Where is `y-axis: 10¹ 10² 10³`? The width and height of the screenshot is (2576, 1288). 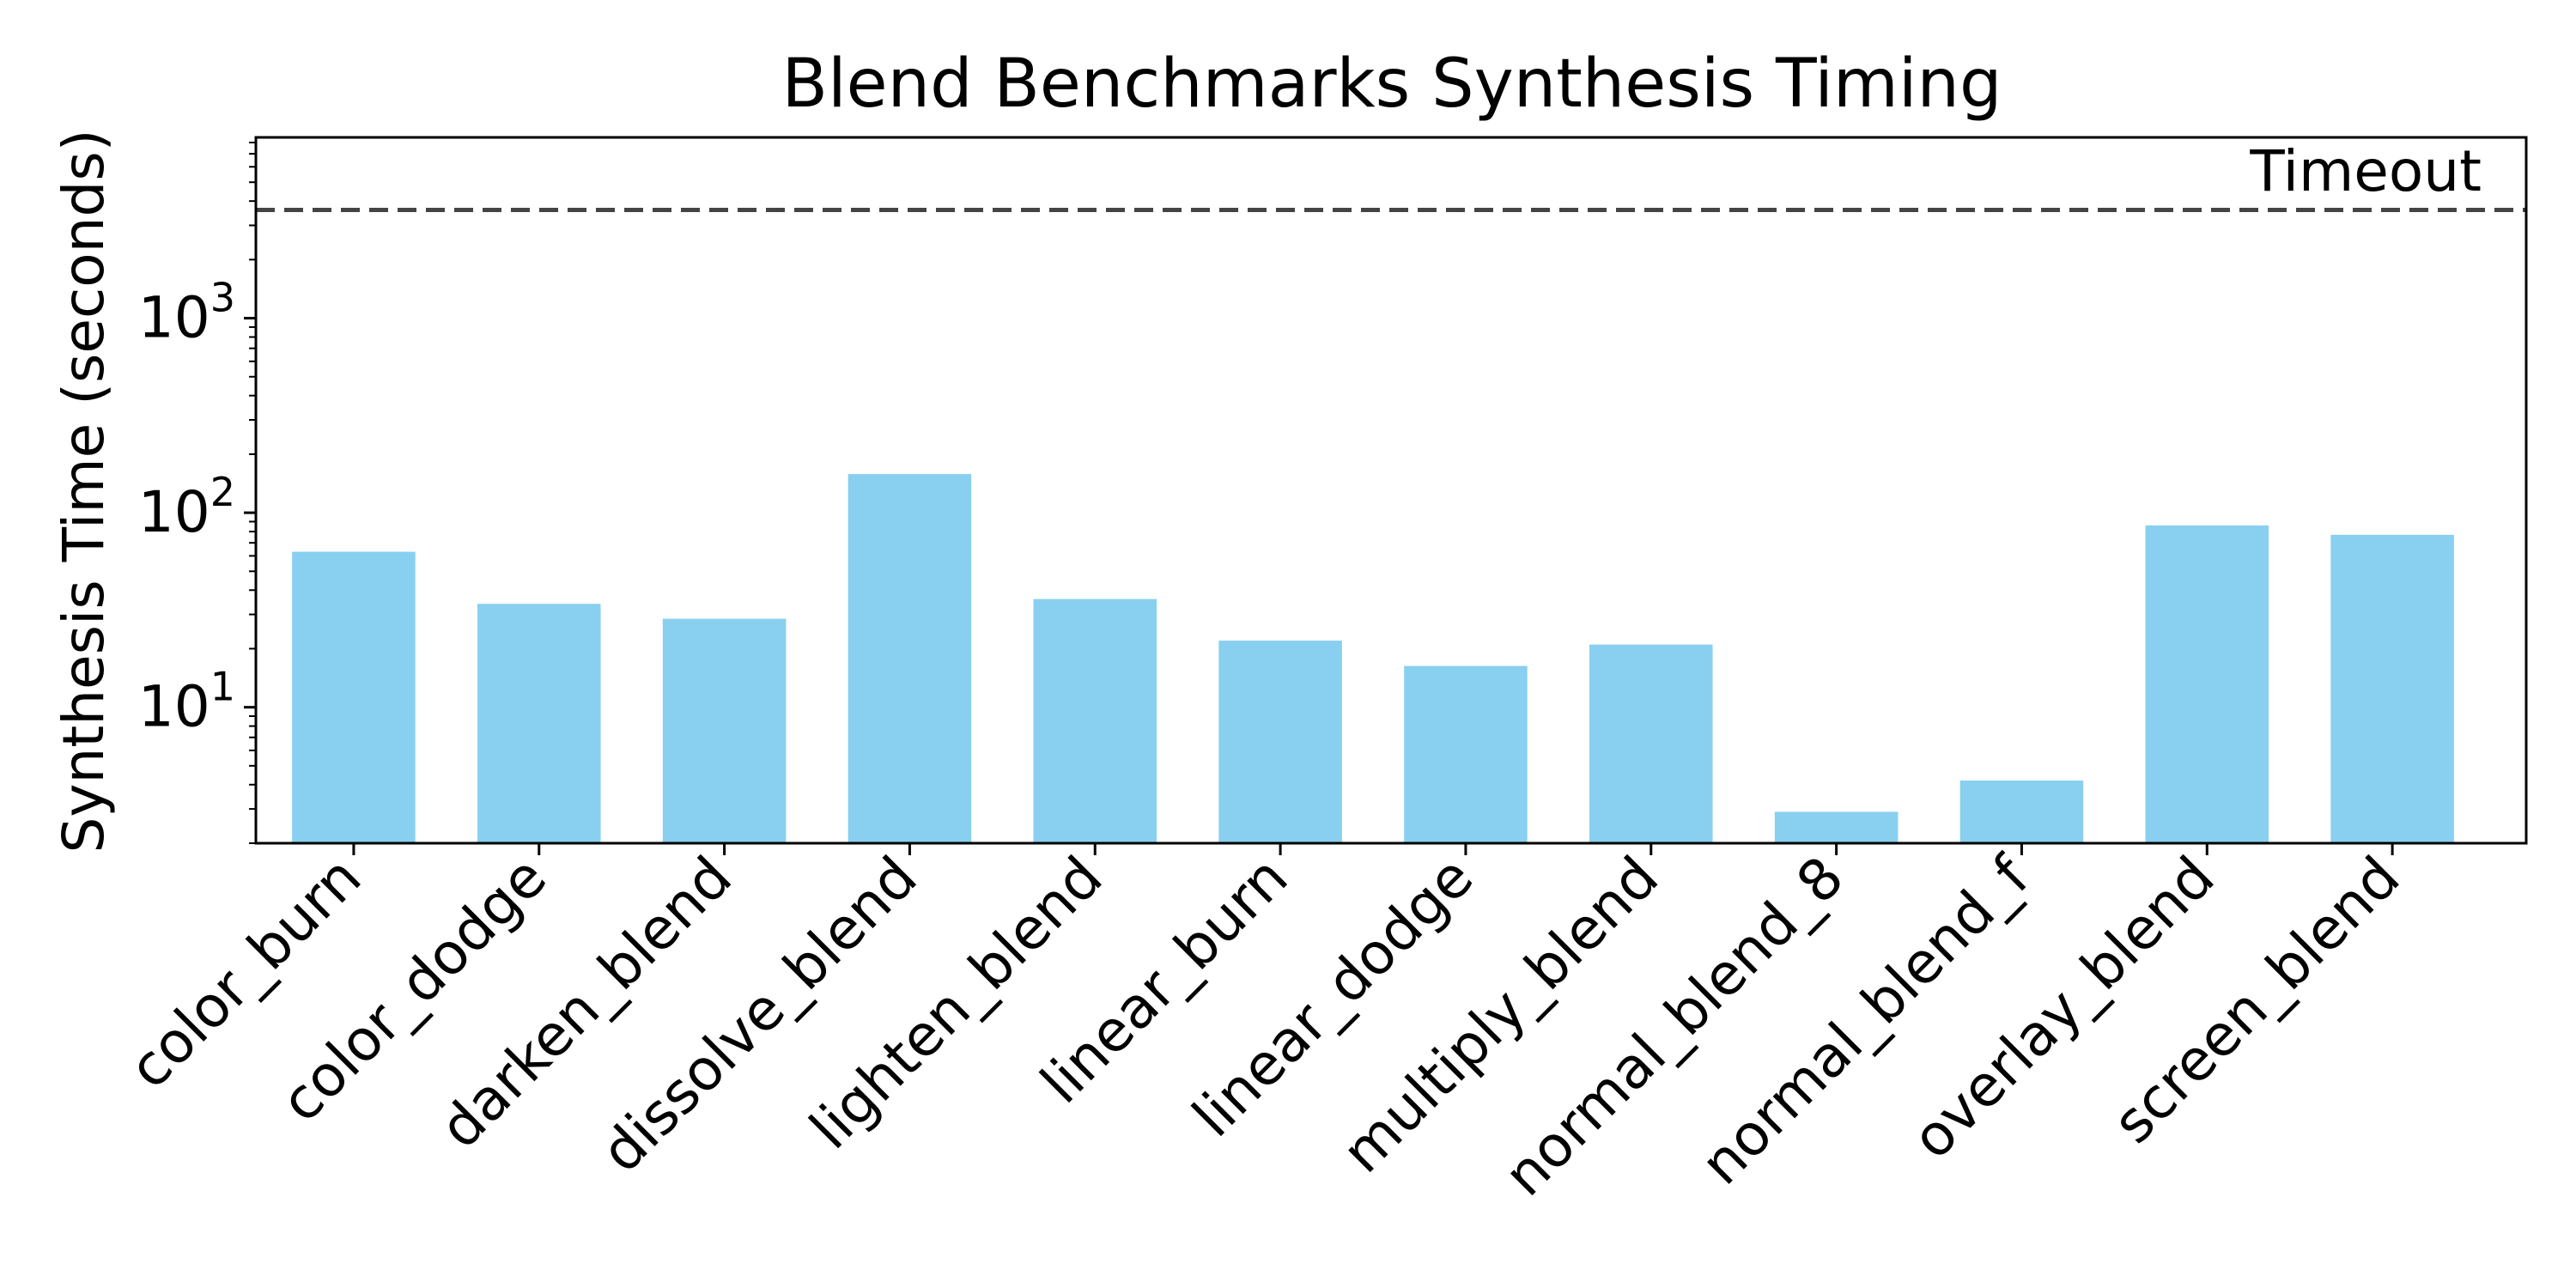 y-axis: 10¹ 10² 10³ is located at coordinates (197, 492).